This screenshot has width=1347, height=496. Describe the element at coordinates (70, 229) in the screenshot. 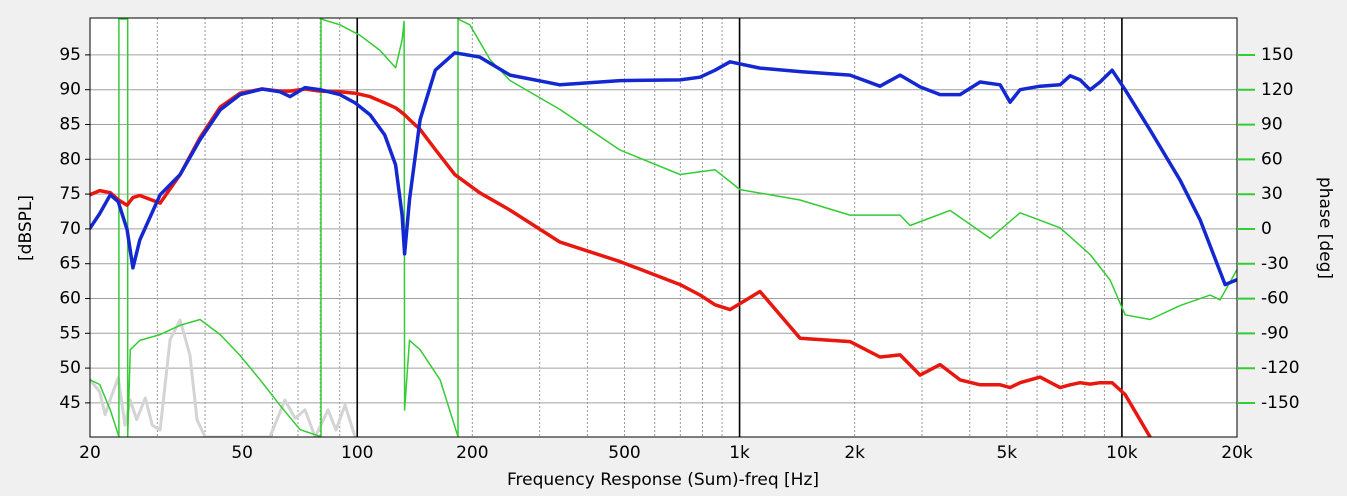

I see `y-tick-label: 70` at that location.